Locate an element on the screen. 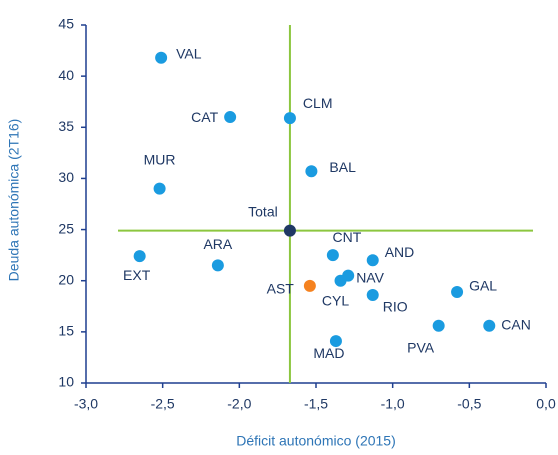 Image resolution: width=558 pixels, height=455 pixels. point-label: VAL is located at coordinates (189, 53).